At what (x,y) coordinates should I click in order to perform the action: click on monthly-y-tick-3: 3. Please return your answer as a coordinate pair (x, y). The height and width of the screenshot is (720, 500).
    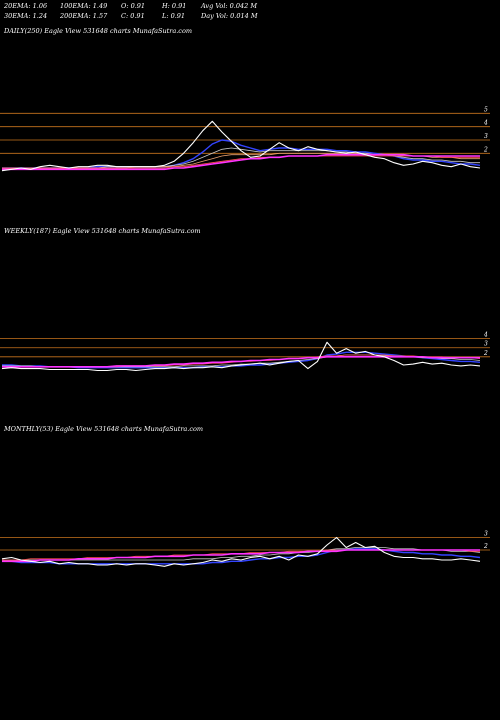
    Looking at the image, I should click on (486, 534).